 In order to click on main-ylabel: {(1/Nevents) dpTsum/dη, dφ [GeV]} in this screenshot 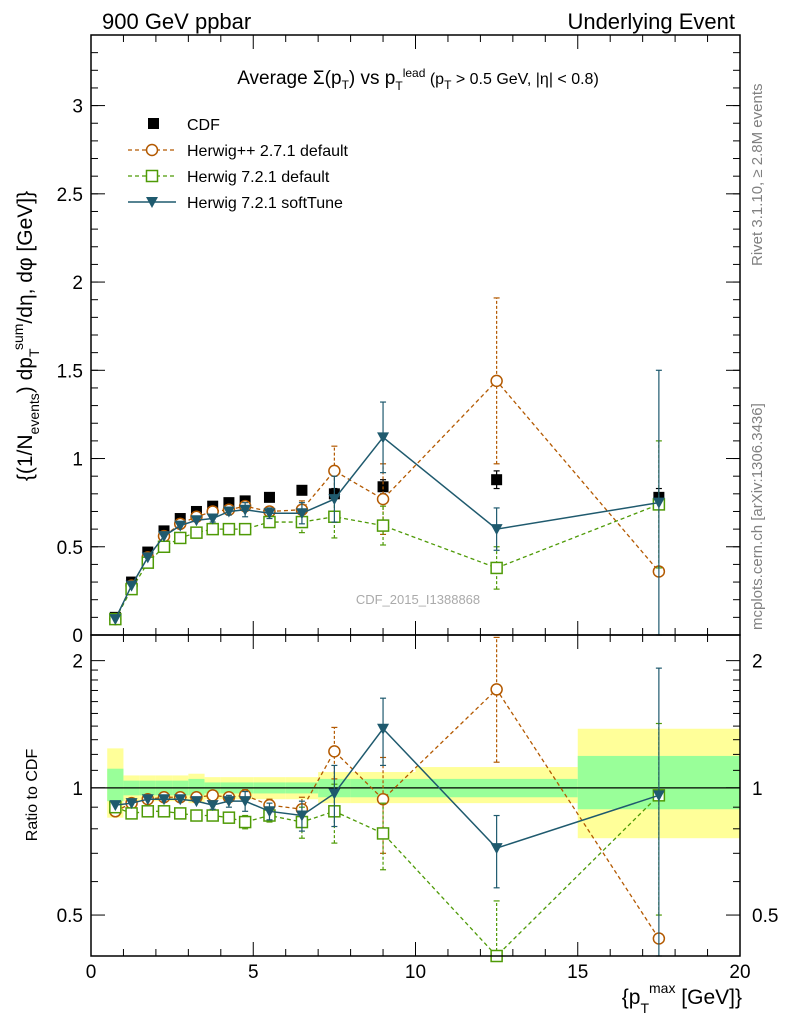, I will do `click(26, 336)`.